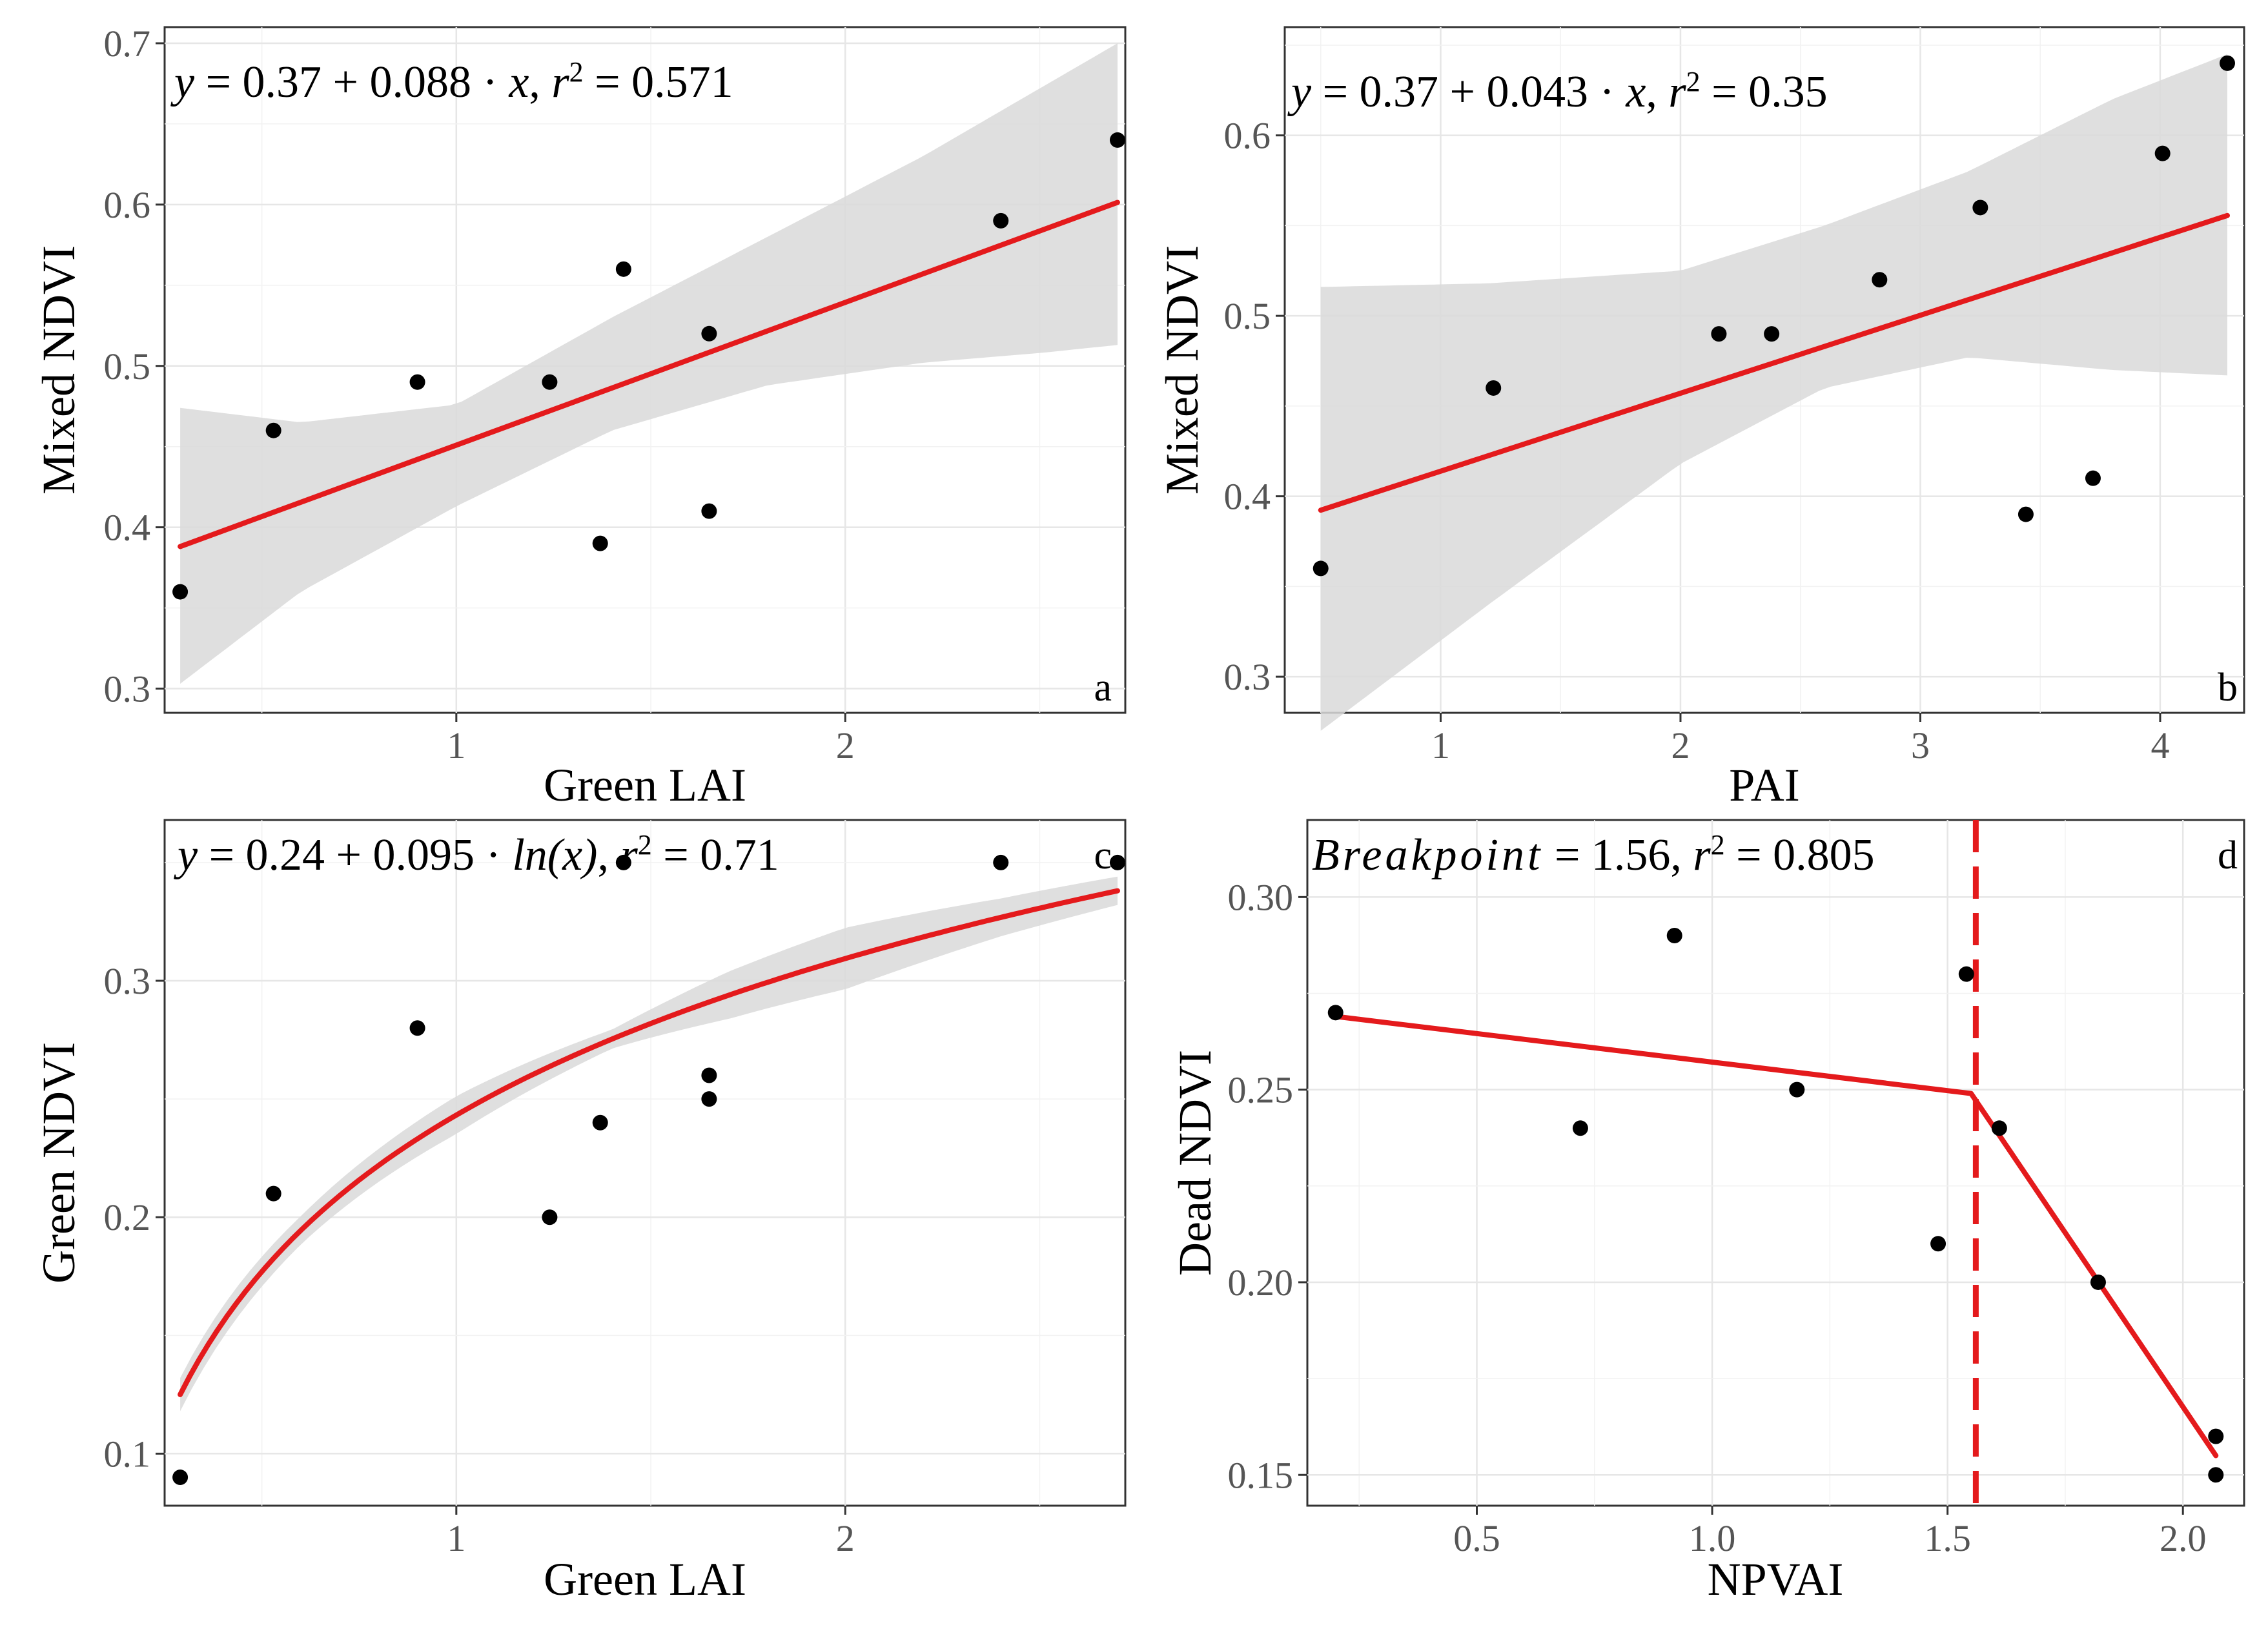  Describe the element at coordinates (127, 1454) in the screenshot. I see `y-tick-label-c-0: 0.1` at that location.